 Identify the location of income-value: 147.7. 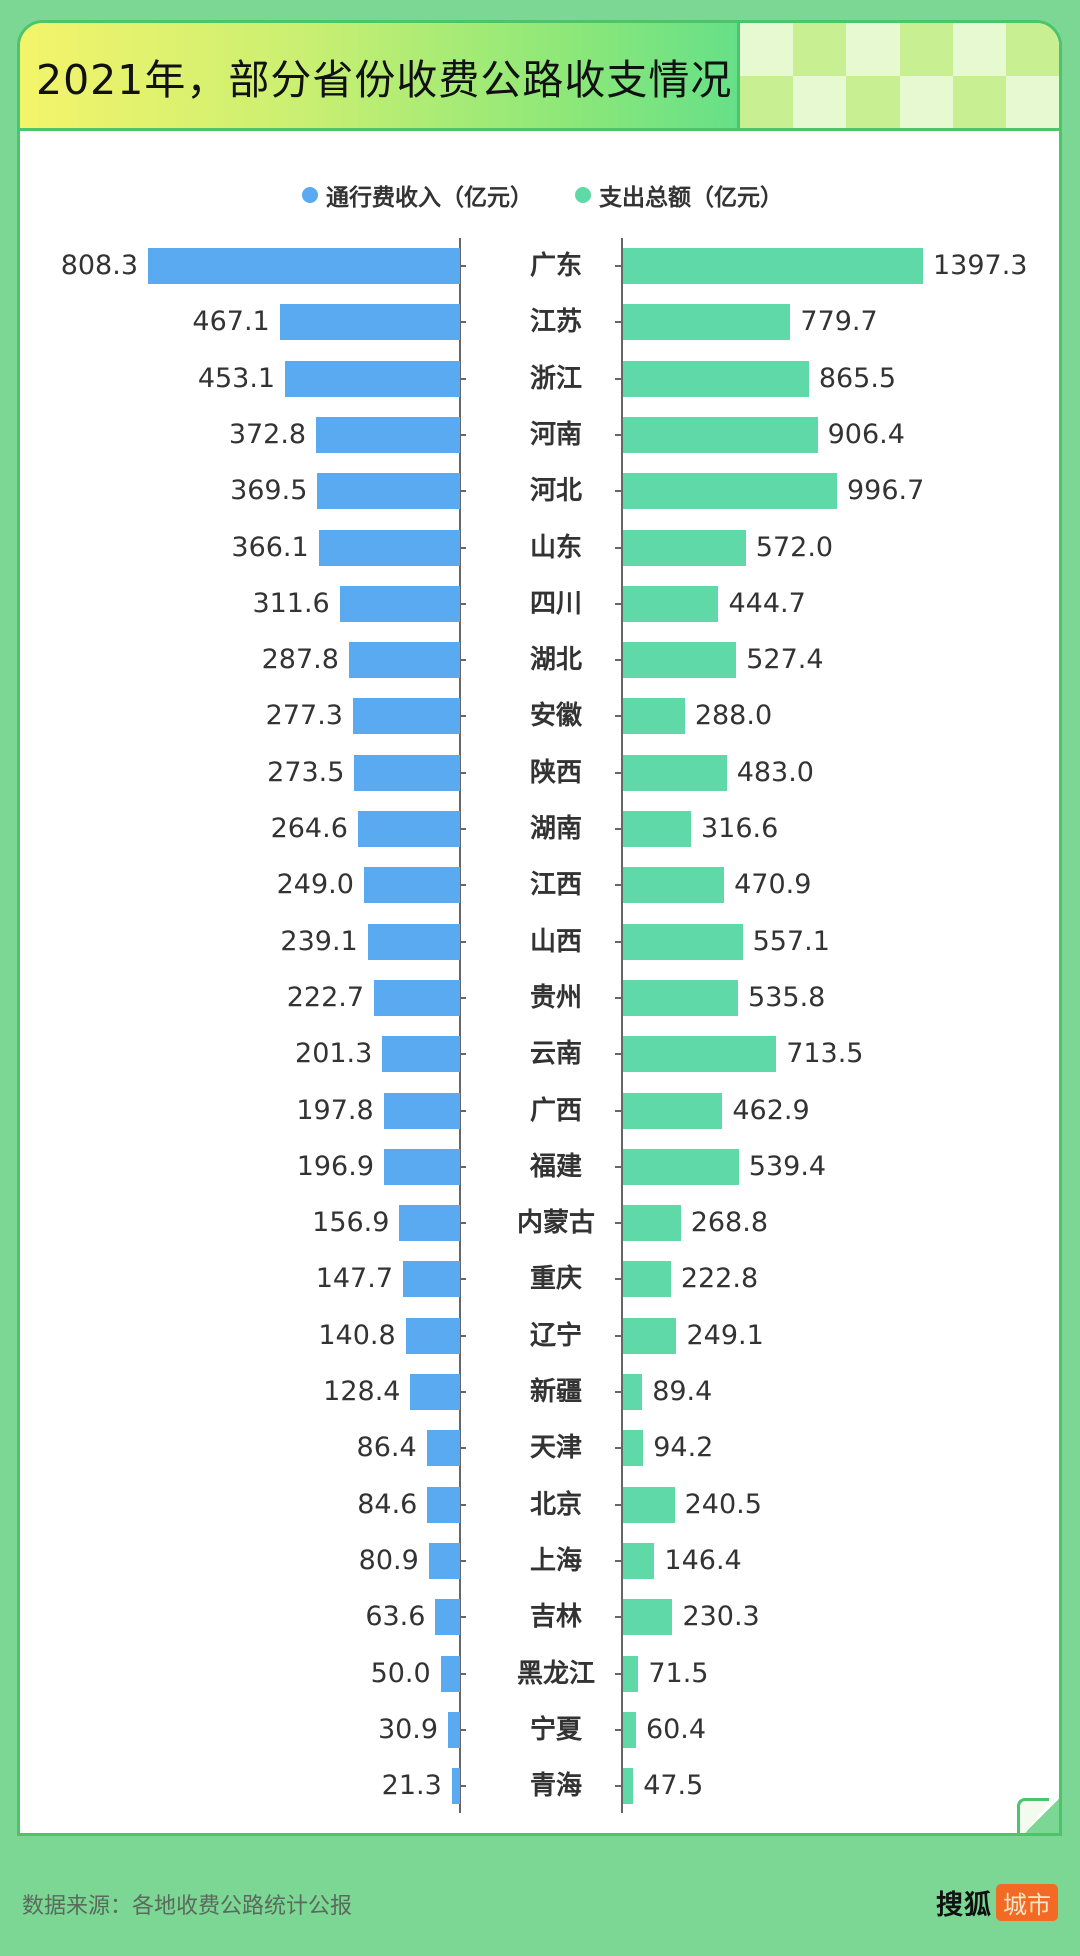
(354, 1279).